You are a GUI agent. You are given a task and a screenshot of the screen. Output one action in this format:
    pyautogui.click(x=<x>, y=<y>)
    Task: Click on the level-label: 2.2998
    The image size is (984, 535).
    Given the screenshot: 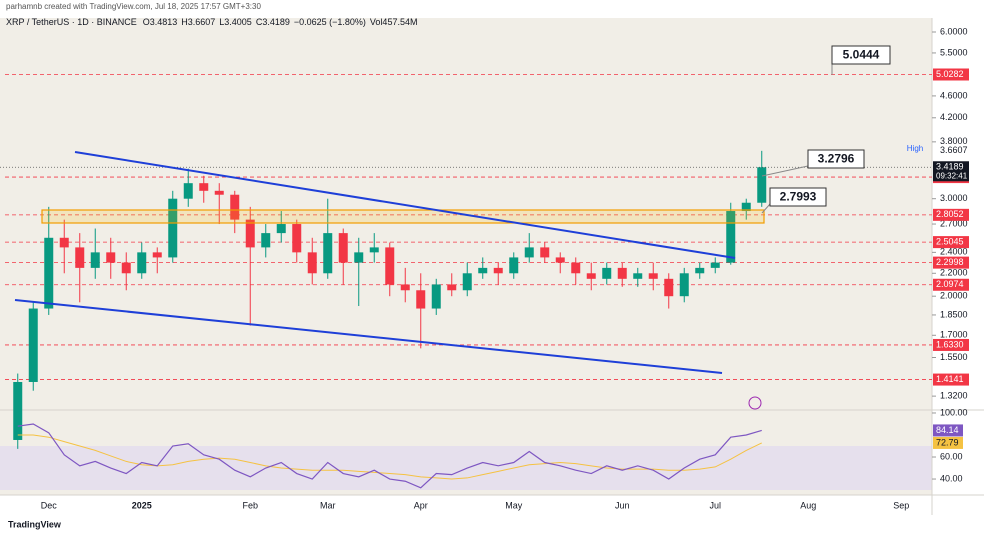 What is the action you would take?
    pyautogui.click(x=950, y=262)
    